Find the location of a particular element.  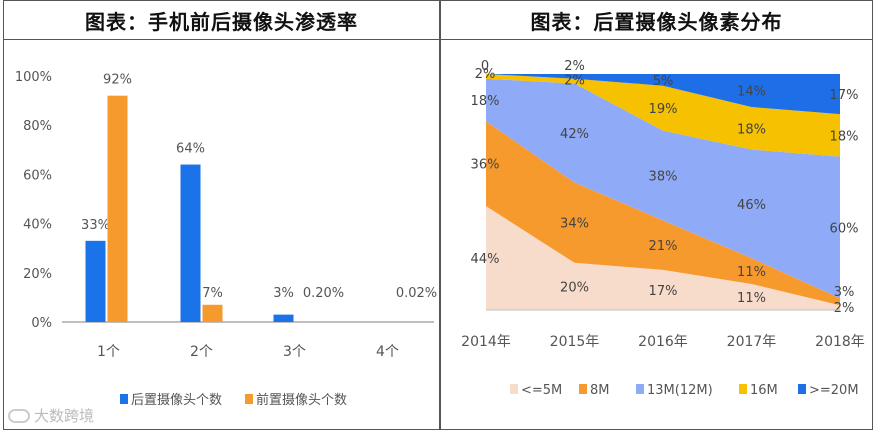

left-x-tick-label: 3个 is located at coordinates (294, 352).